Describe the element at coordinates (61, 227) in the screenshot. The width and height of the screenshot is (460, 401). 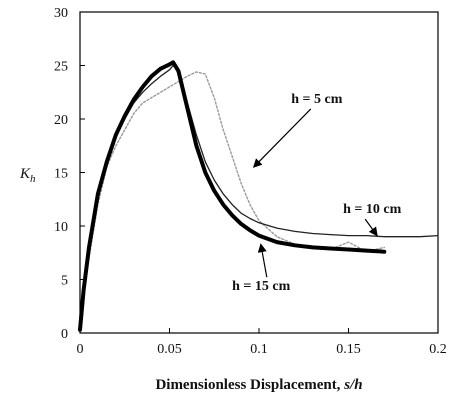
I see `y-tick-label: 10` at that location.